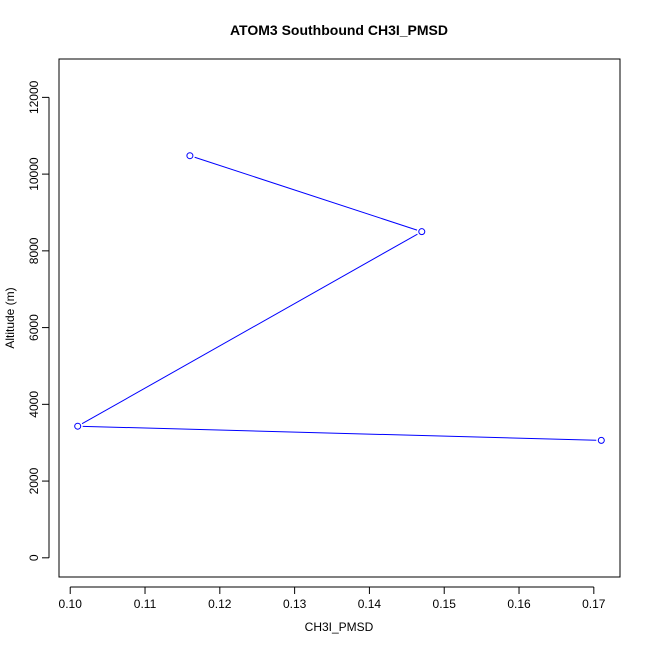 The width and height of the screenshot is (650, 650). I want to click on x-axis-label: CH3I_PMSD, so click(339, 627).